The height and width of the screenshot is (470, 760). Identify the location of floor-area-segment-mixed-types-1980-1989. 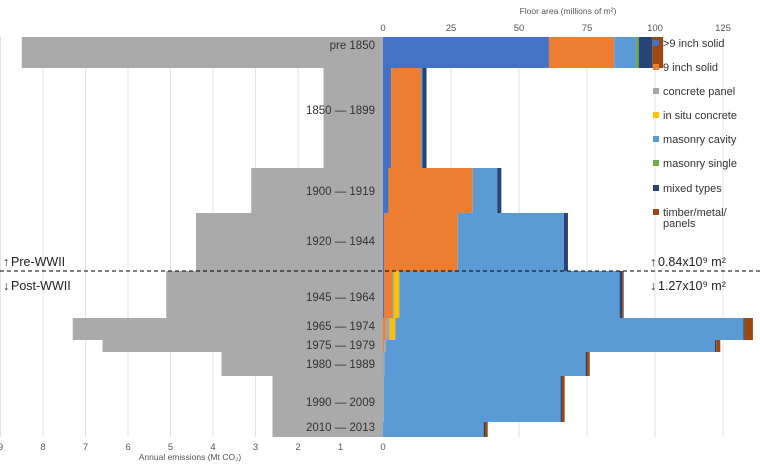
(586, 364).